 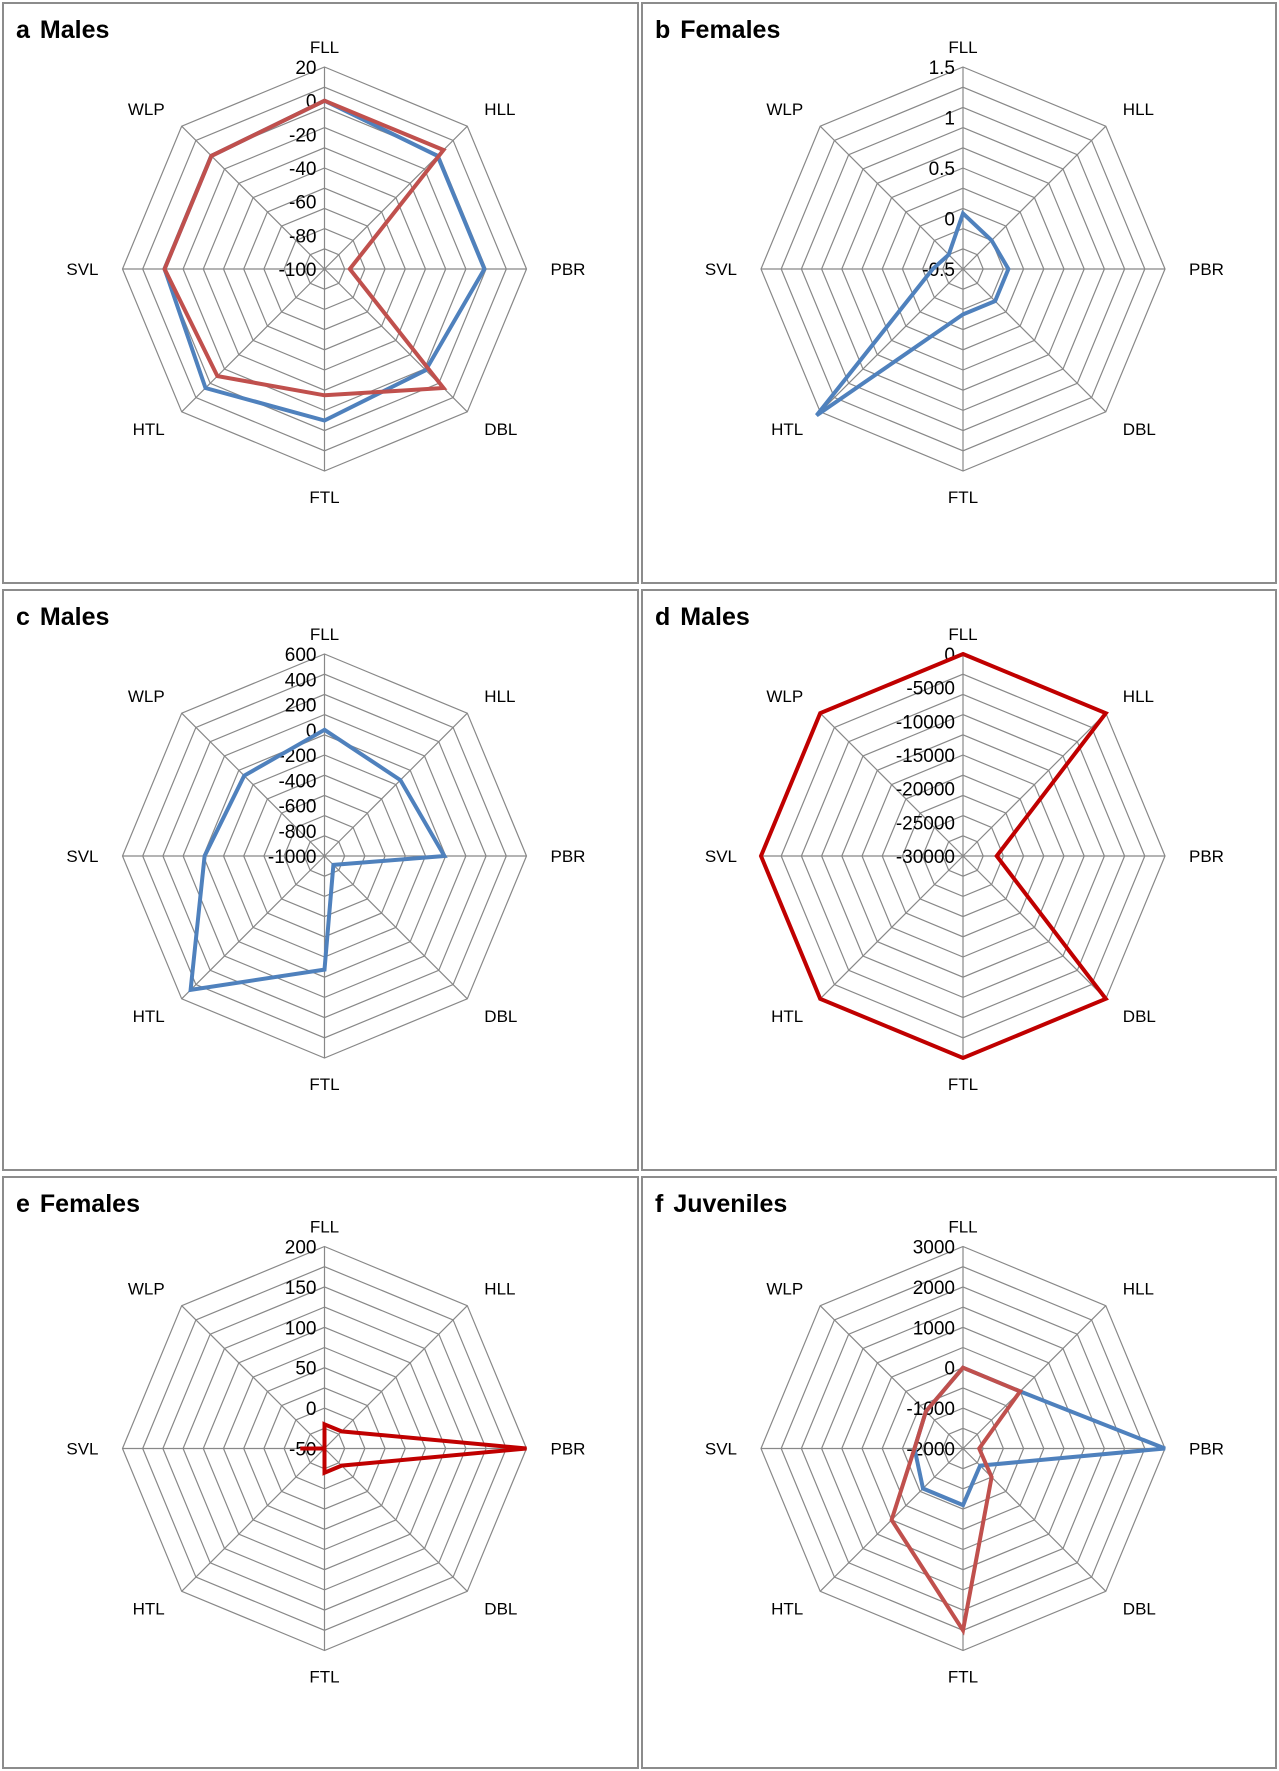 I want to click on panel-heading: e Females, so click(x=78, y=1204).